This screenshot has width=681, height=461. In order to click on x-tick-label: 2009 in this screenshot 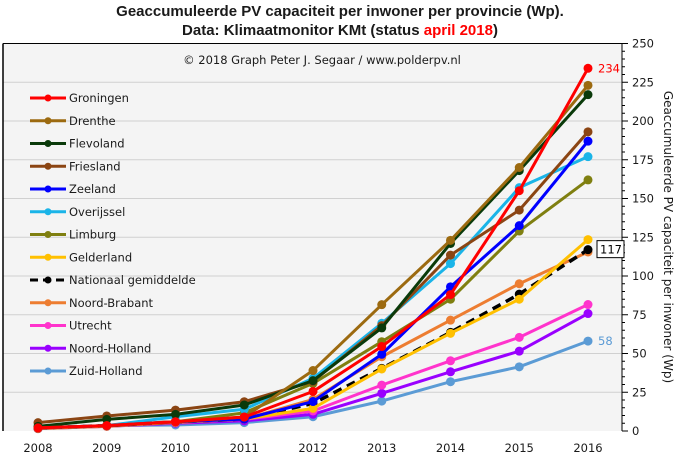, I will do `click(106, 448)`.